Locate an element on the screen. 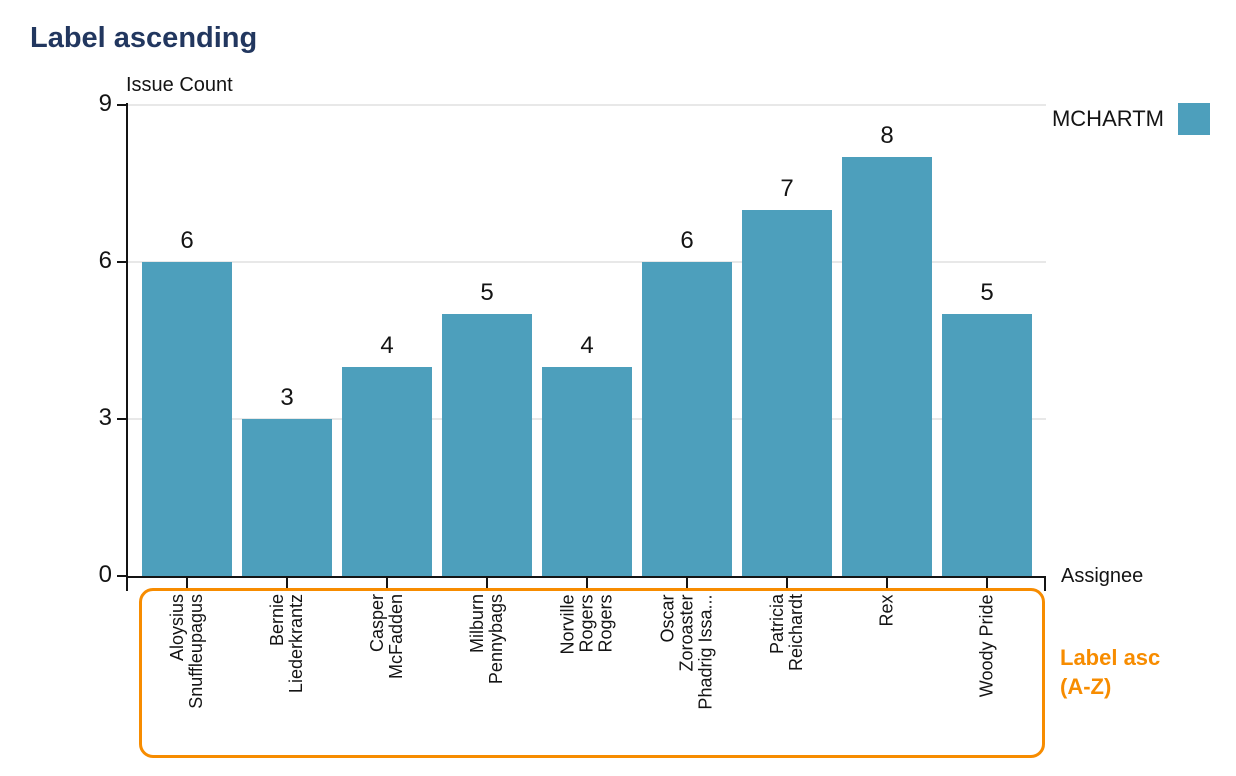 The height and width of the screenshot is (776, 1236). bar-value-label-norville-rogers-rogers: 4 is located at coordinates (587, 345).